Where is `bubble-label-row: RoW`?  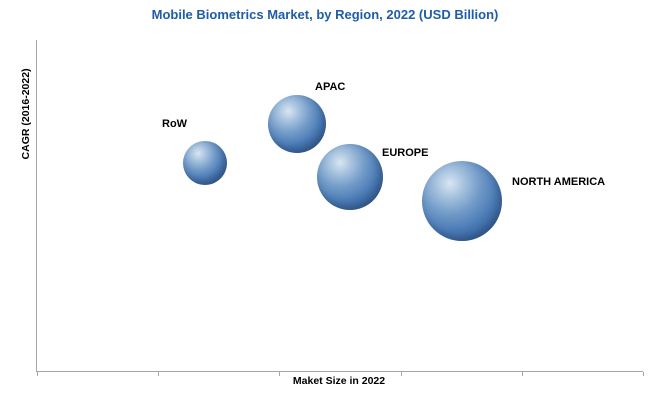
bubble-label-row: RoW is located at coordinates (175, 124).